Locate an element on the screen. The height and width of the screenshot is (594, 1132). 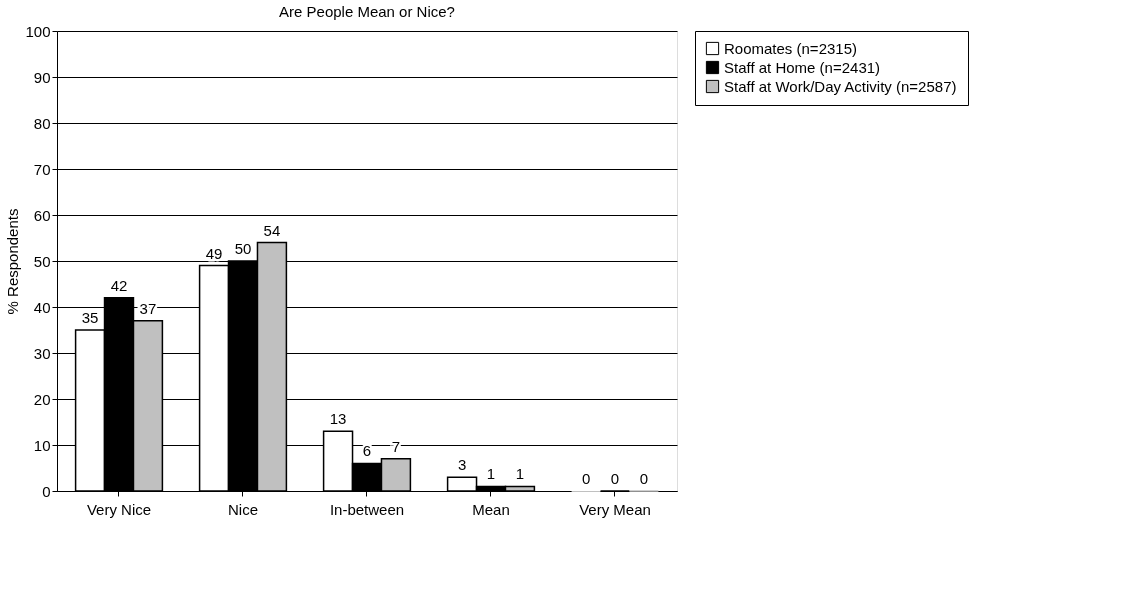
x-tick-label: In-between is located at coordinates (367, 509).